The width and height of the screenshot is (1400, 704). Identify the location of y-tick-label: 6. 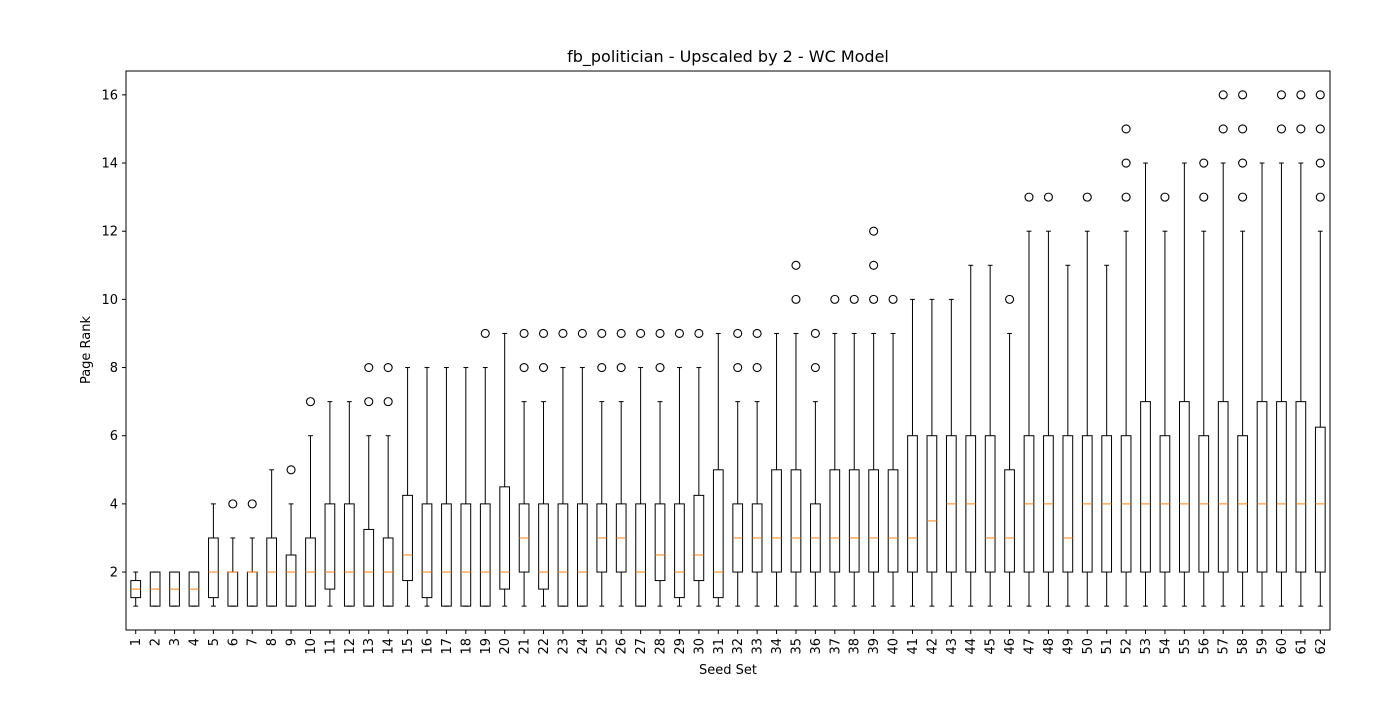
(114, 436).